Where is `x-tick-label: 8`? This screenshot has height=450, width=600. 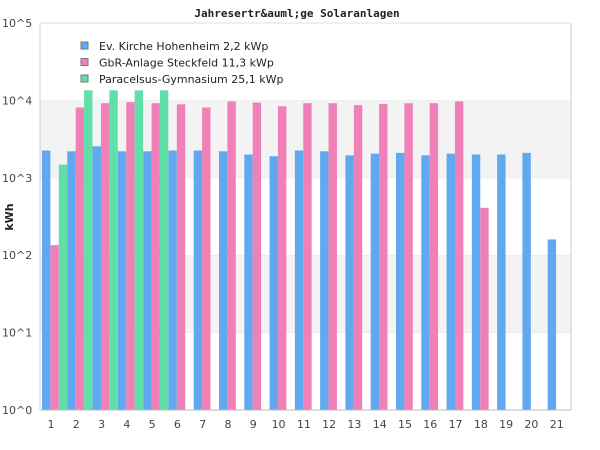
x-tick-label: 8 is located at coordinates (228, 424).